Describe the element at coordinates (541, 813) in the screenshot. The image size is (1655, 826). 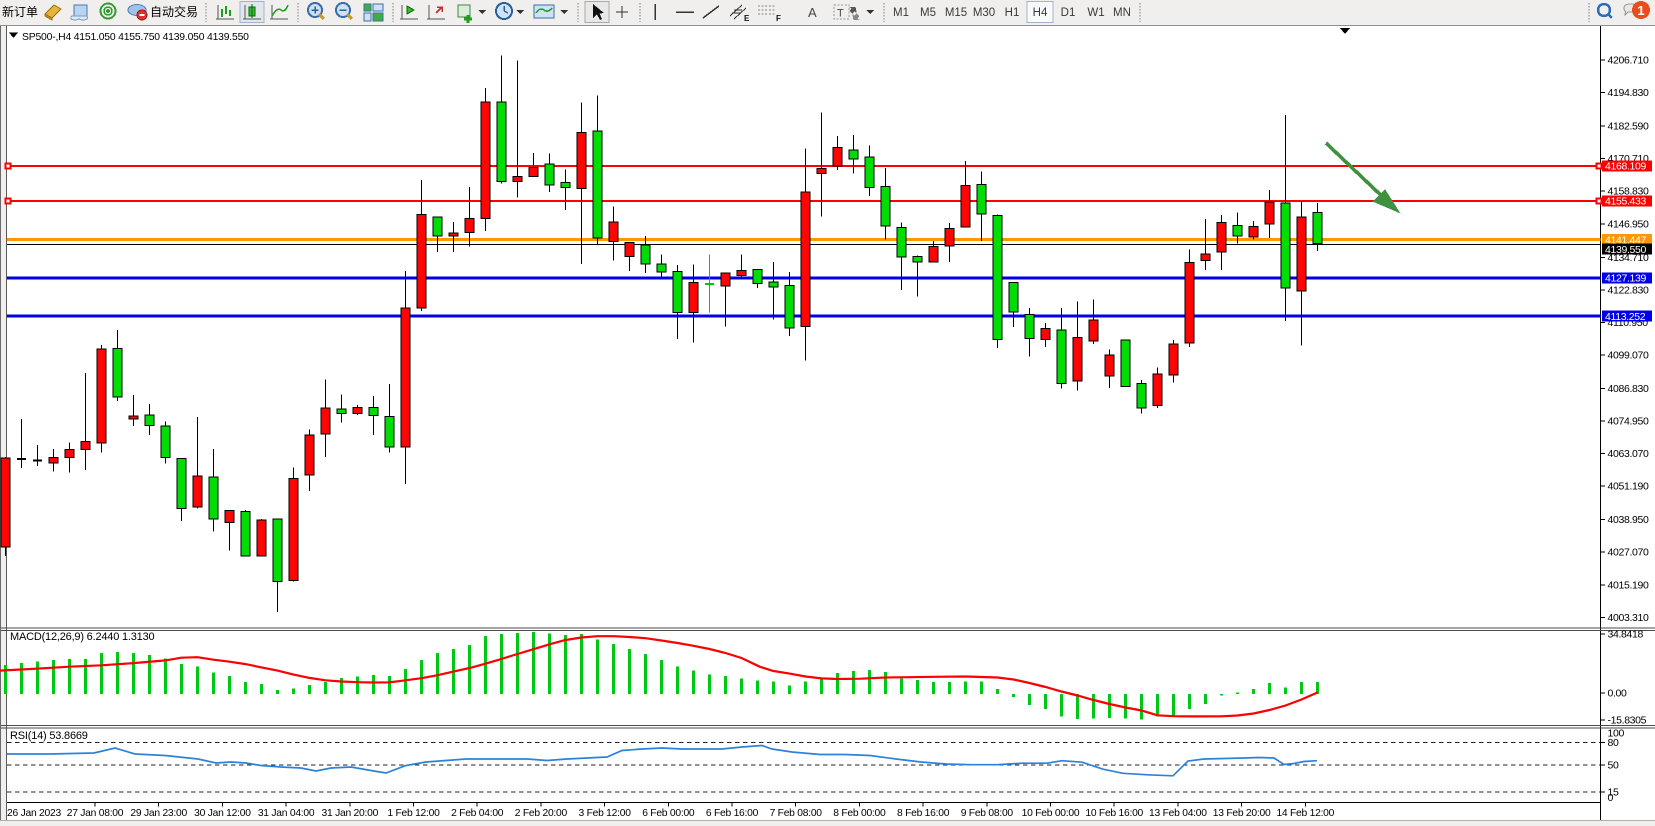
I see `svg-text: 2 Feb 20:00` at that location.